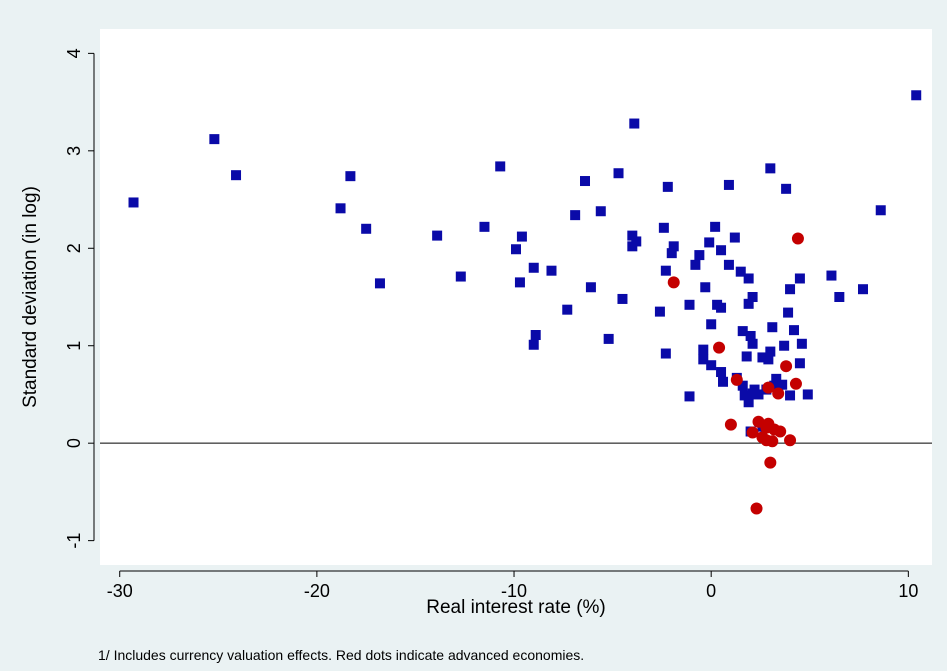 The image size is (947, 671). What do you see at coordinates (317, 591) in the screenshot?
I see `x-tick-label: -20` at bounding box center [317, 591].